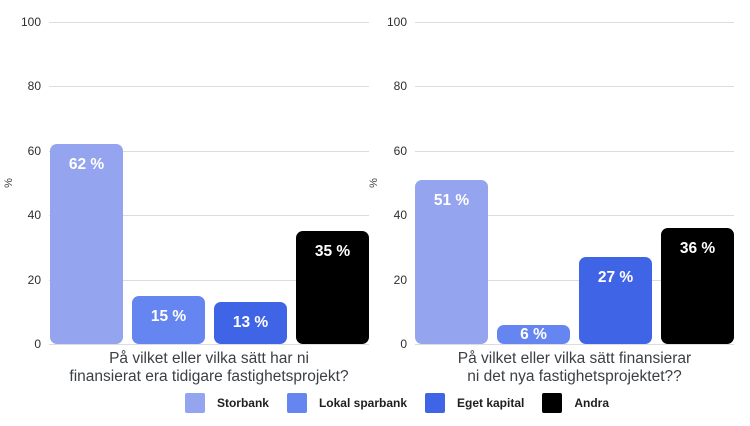 The width and height of the screenshot is (750, 426). Describe the element at coordinates (697, 248) in the screenshot. I see `bar-value-label: 36 %` at that location.